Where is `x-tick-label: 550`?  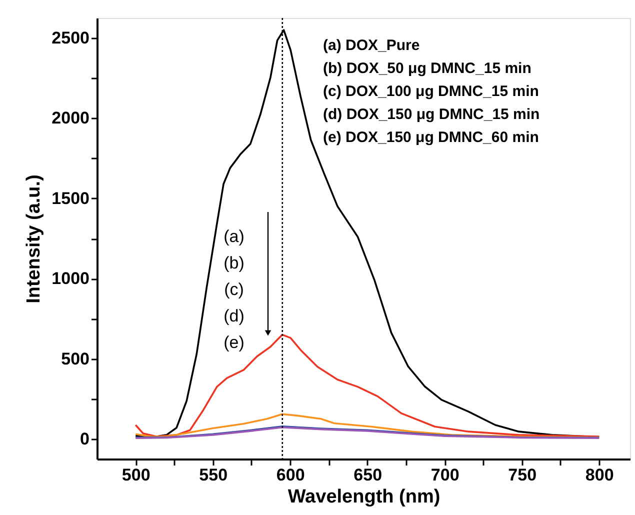
x-tick-label: 550 is located at coordinates (213, 475).